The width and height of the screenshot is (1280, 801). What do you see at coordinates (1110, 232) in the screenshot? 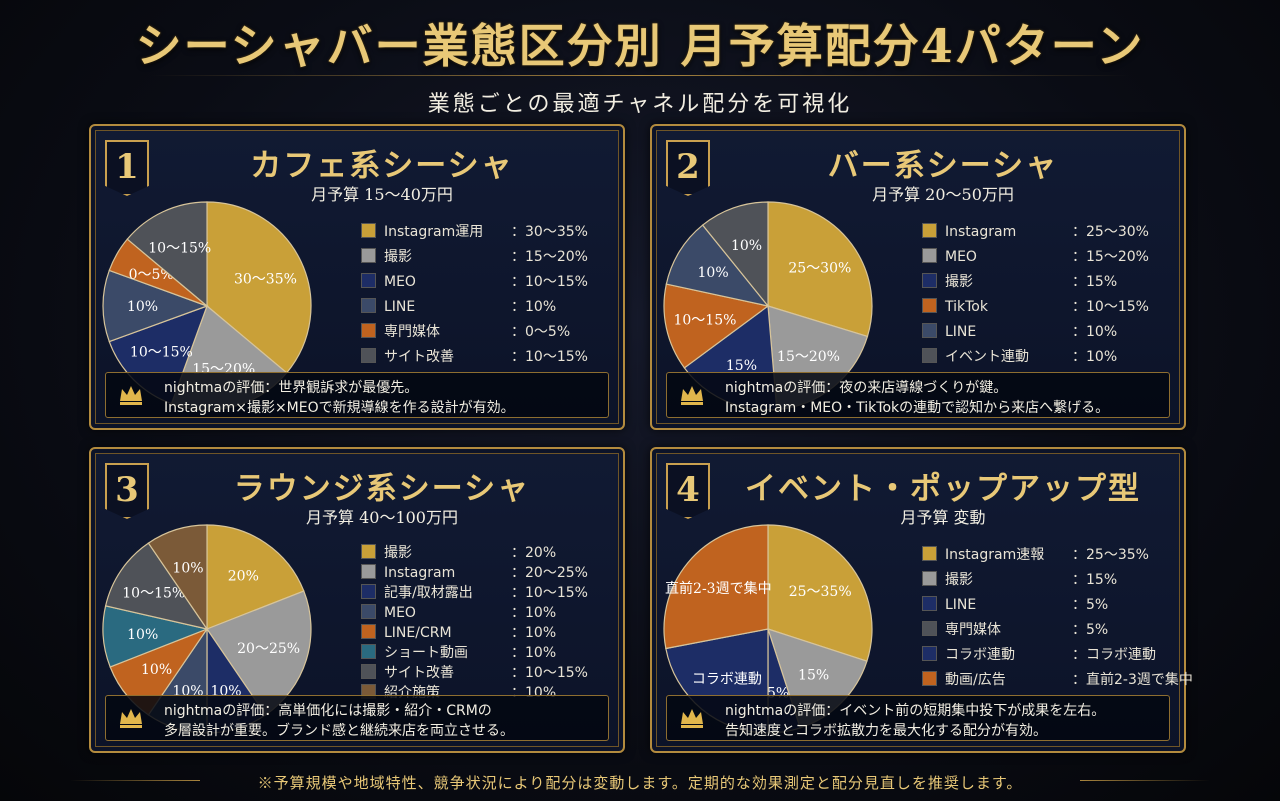
I see `legend-value: ：25〜30%` at bounding box center [1110, 232].